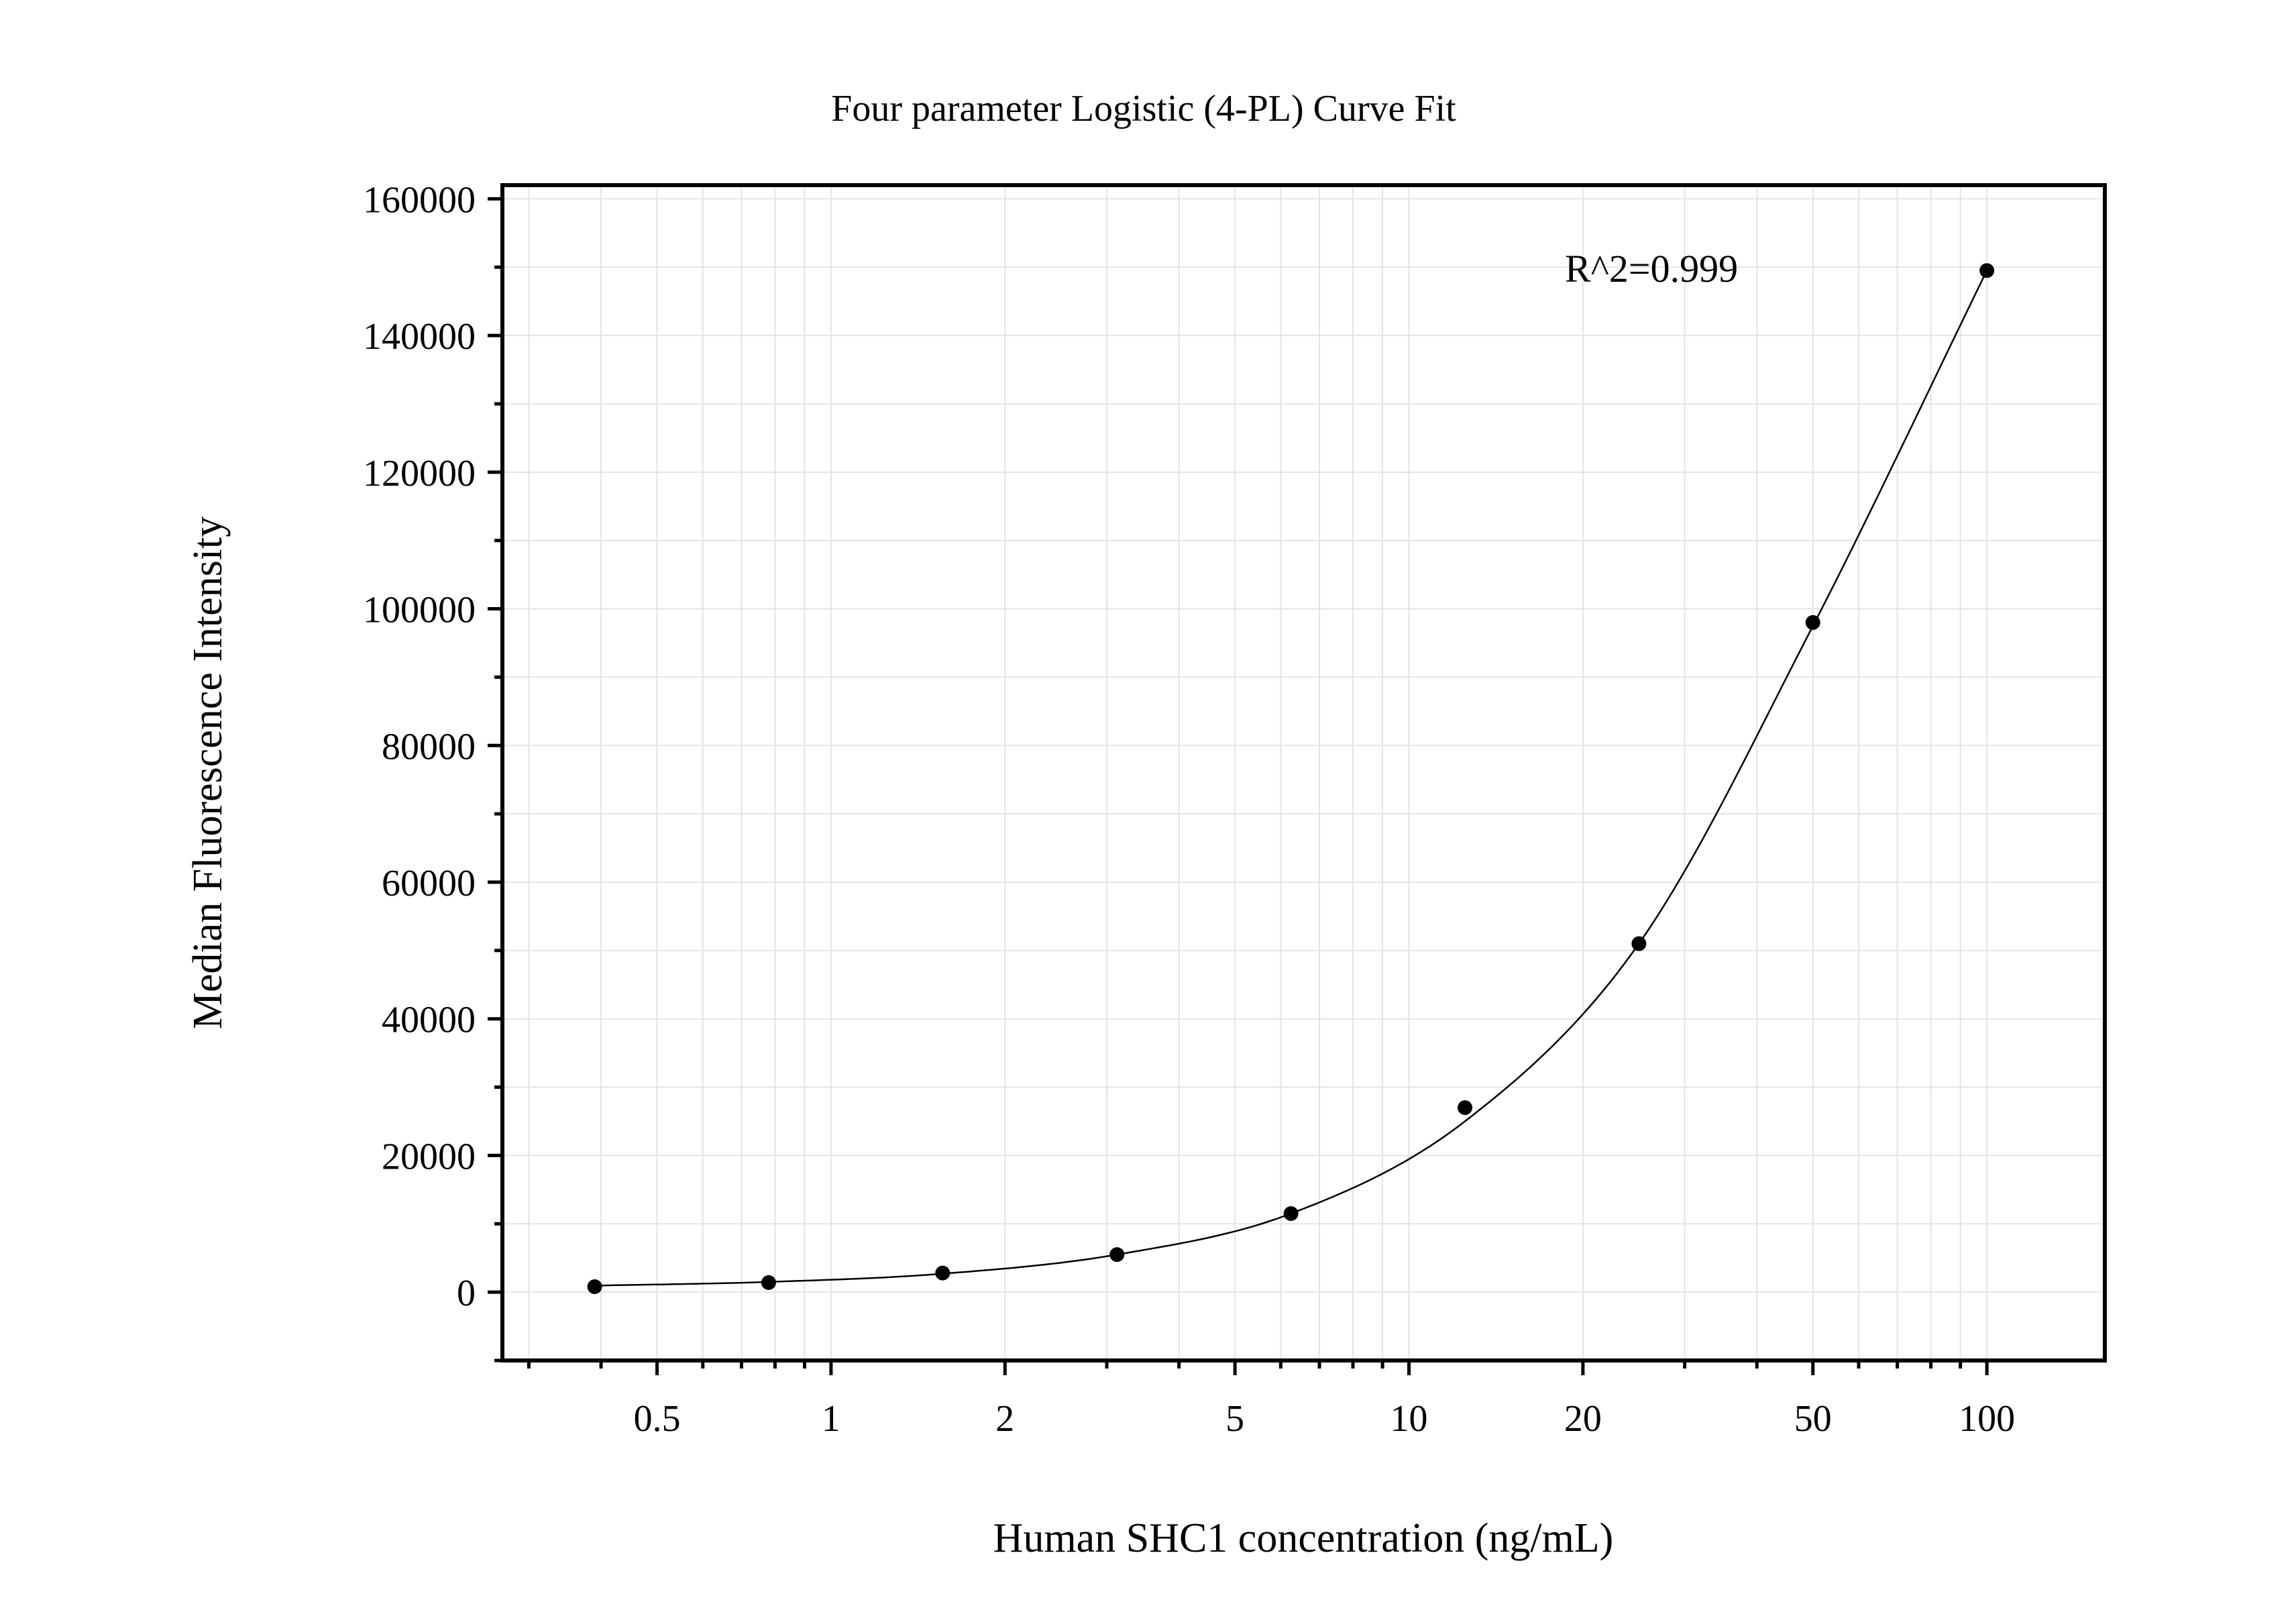 The height and width of the screenshot is (1604, 2296). I want to click on x-tick-label: 100, so click(1987, 1419).